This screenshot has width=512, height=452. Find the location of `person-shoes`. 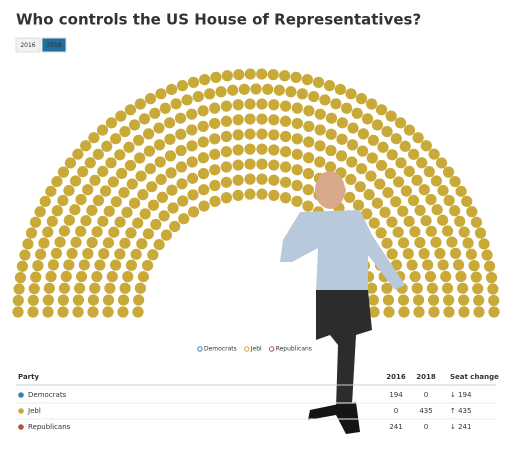

person-shoes is located at coordinates (334, 418).